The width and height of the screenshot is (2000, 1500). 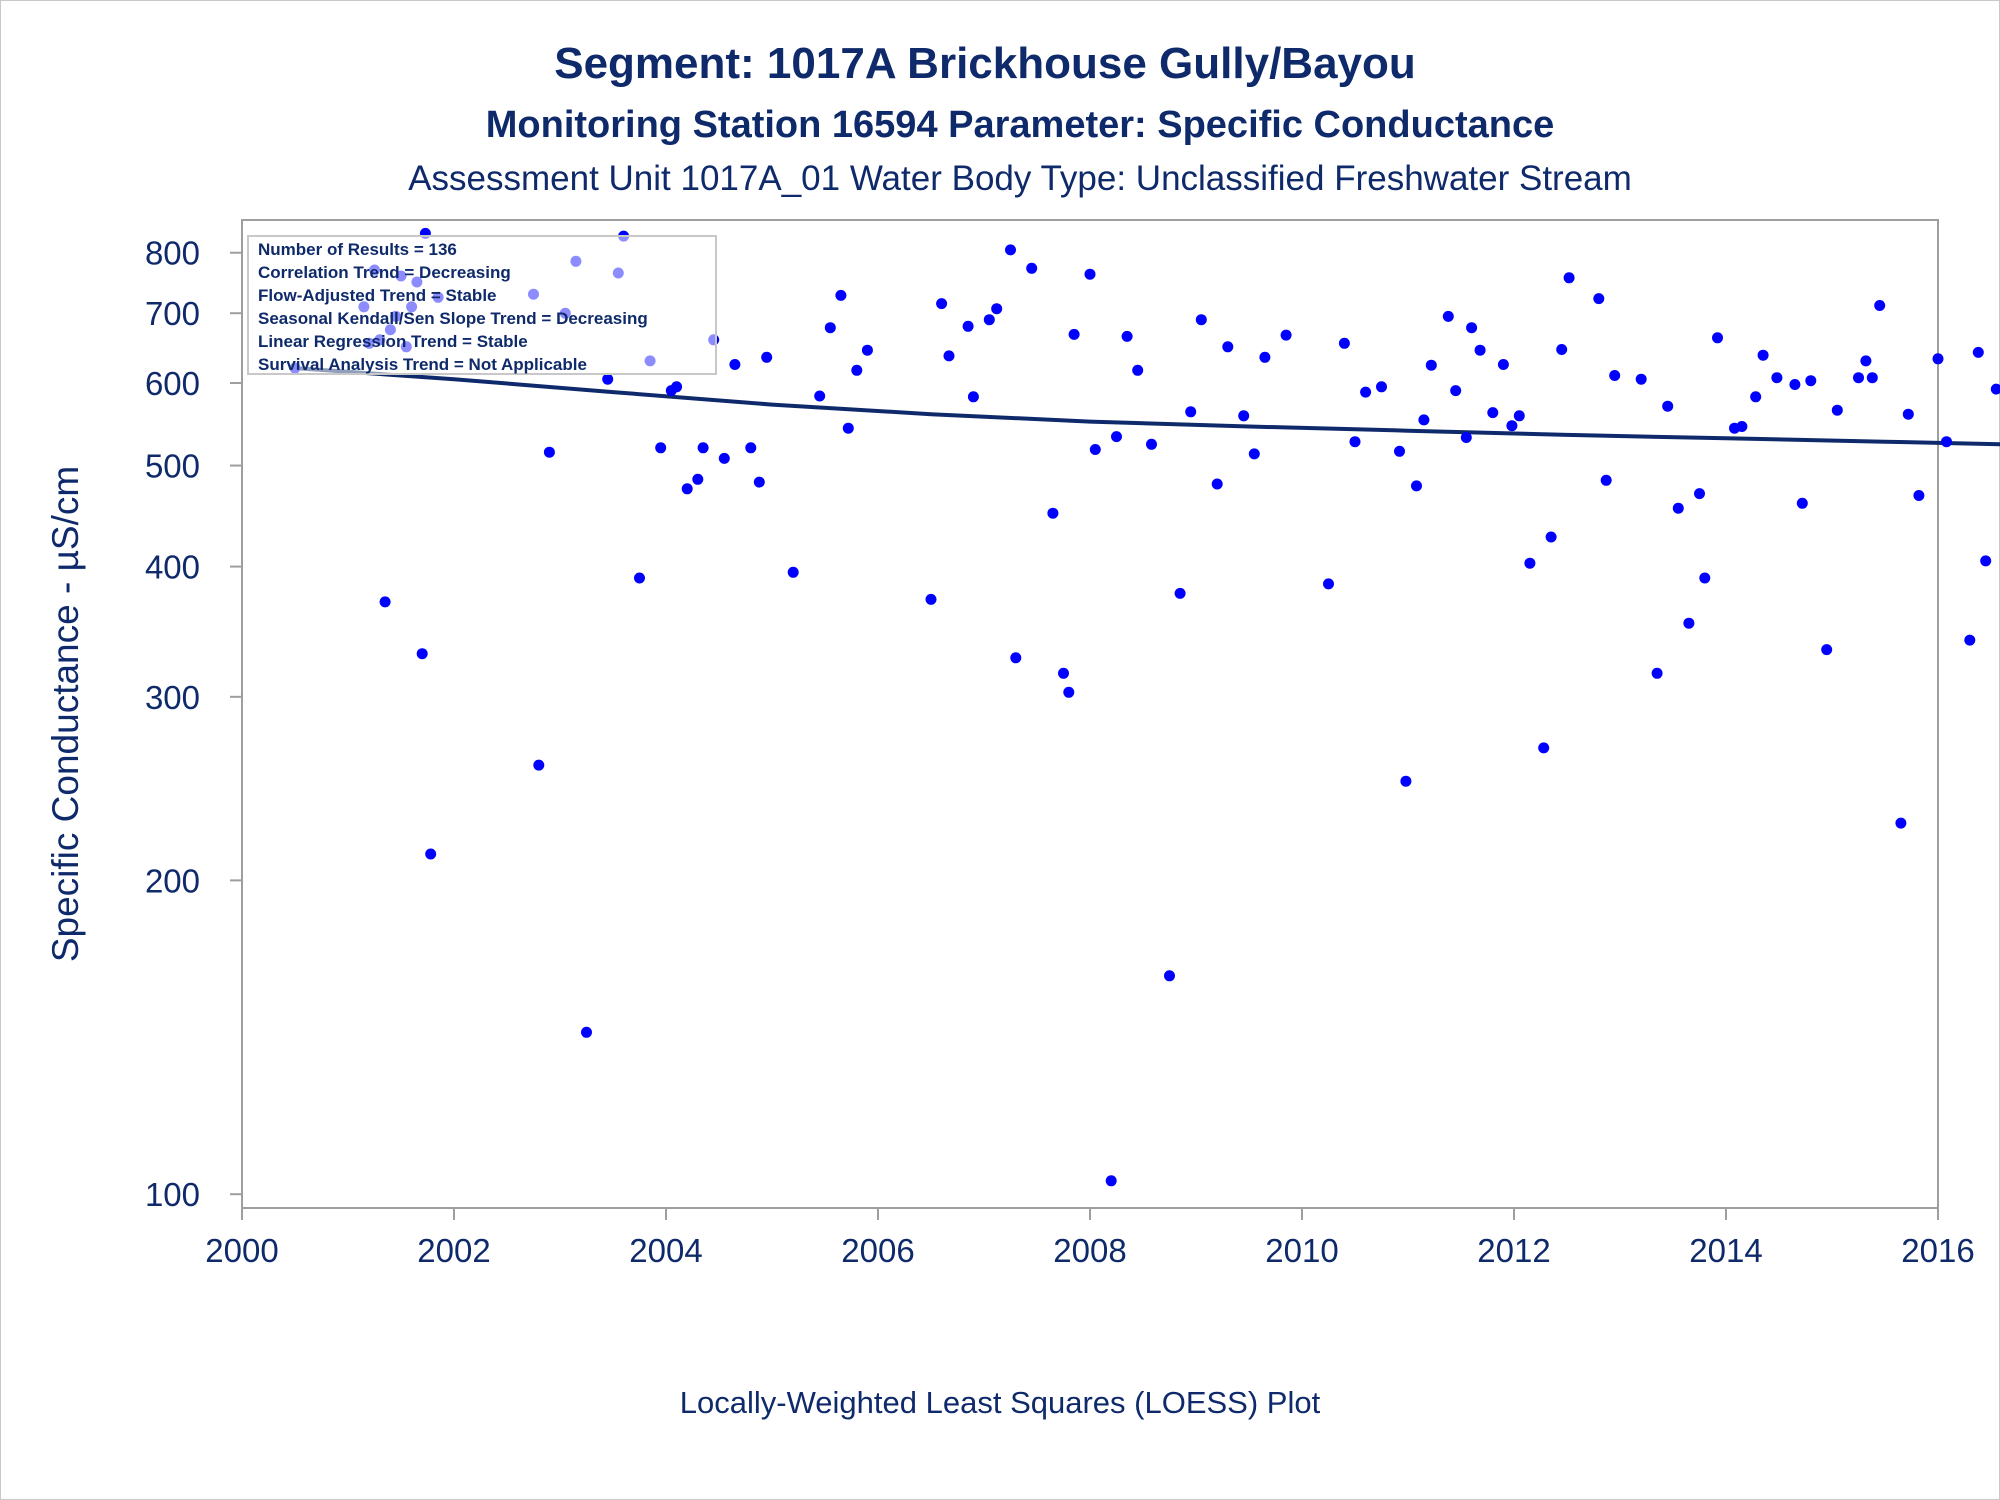 I want to click on y-tick-label: 100, so click(x=172, y=1194).